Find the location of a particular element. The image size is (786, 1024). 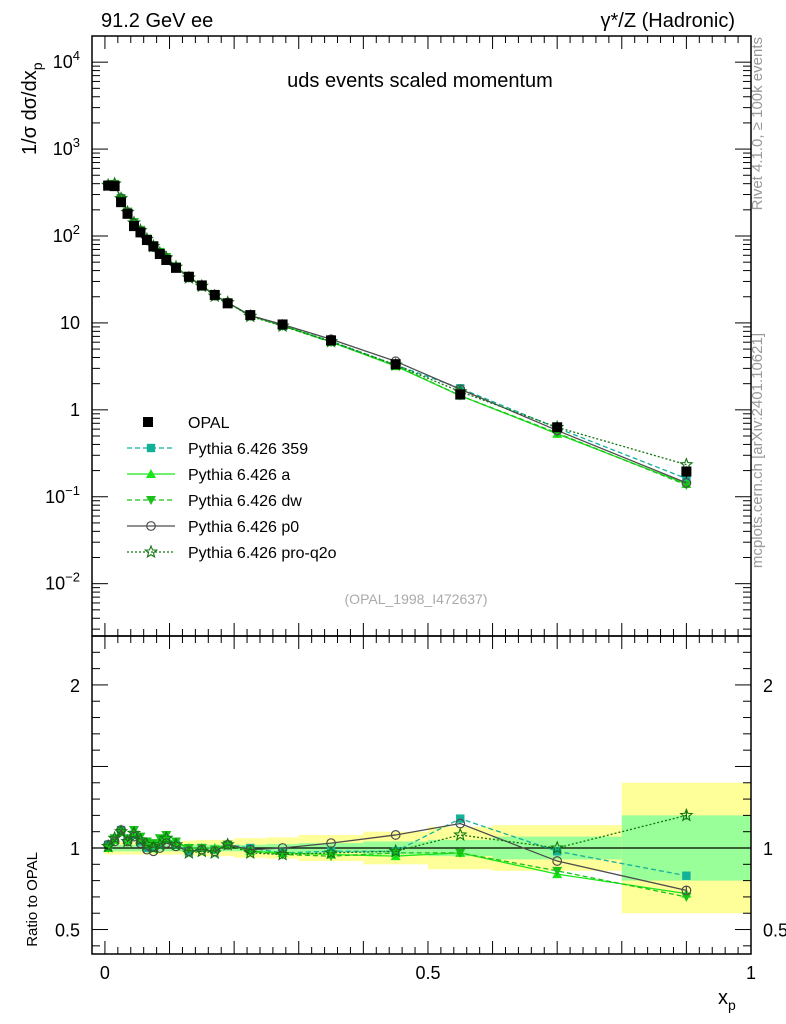

legend-label: Pythia 6.426 dw is located at coordinates (245, 501).